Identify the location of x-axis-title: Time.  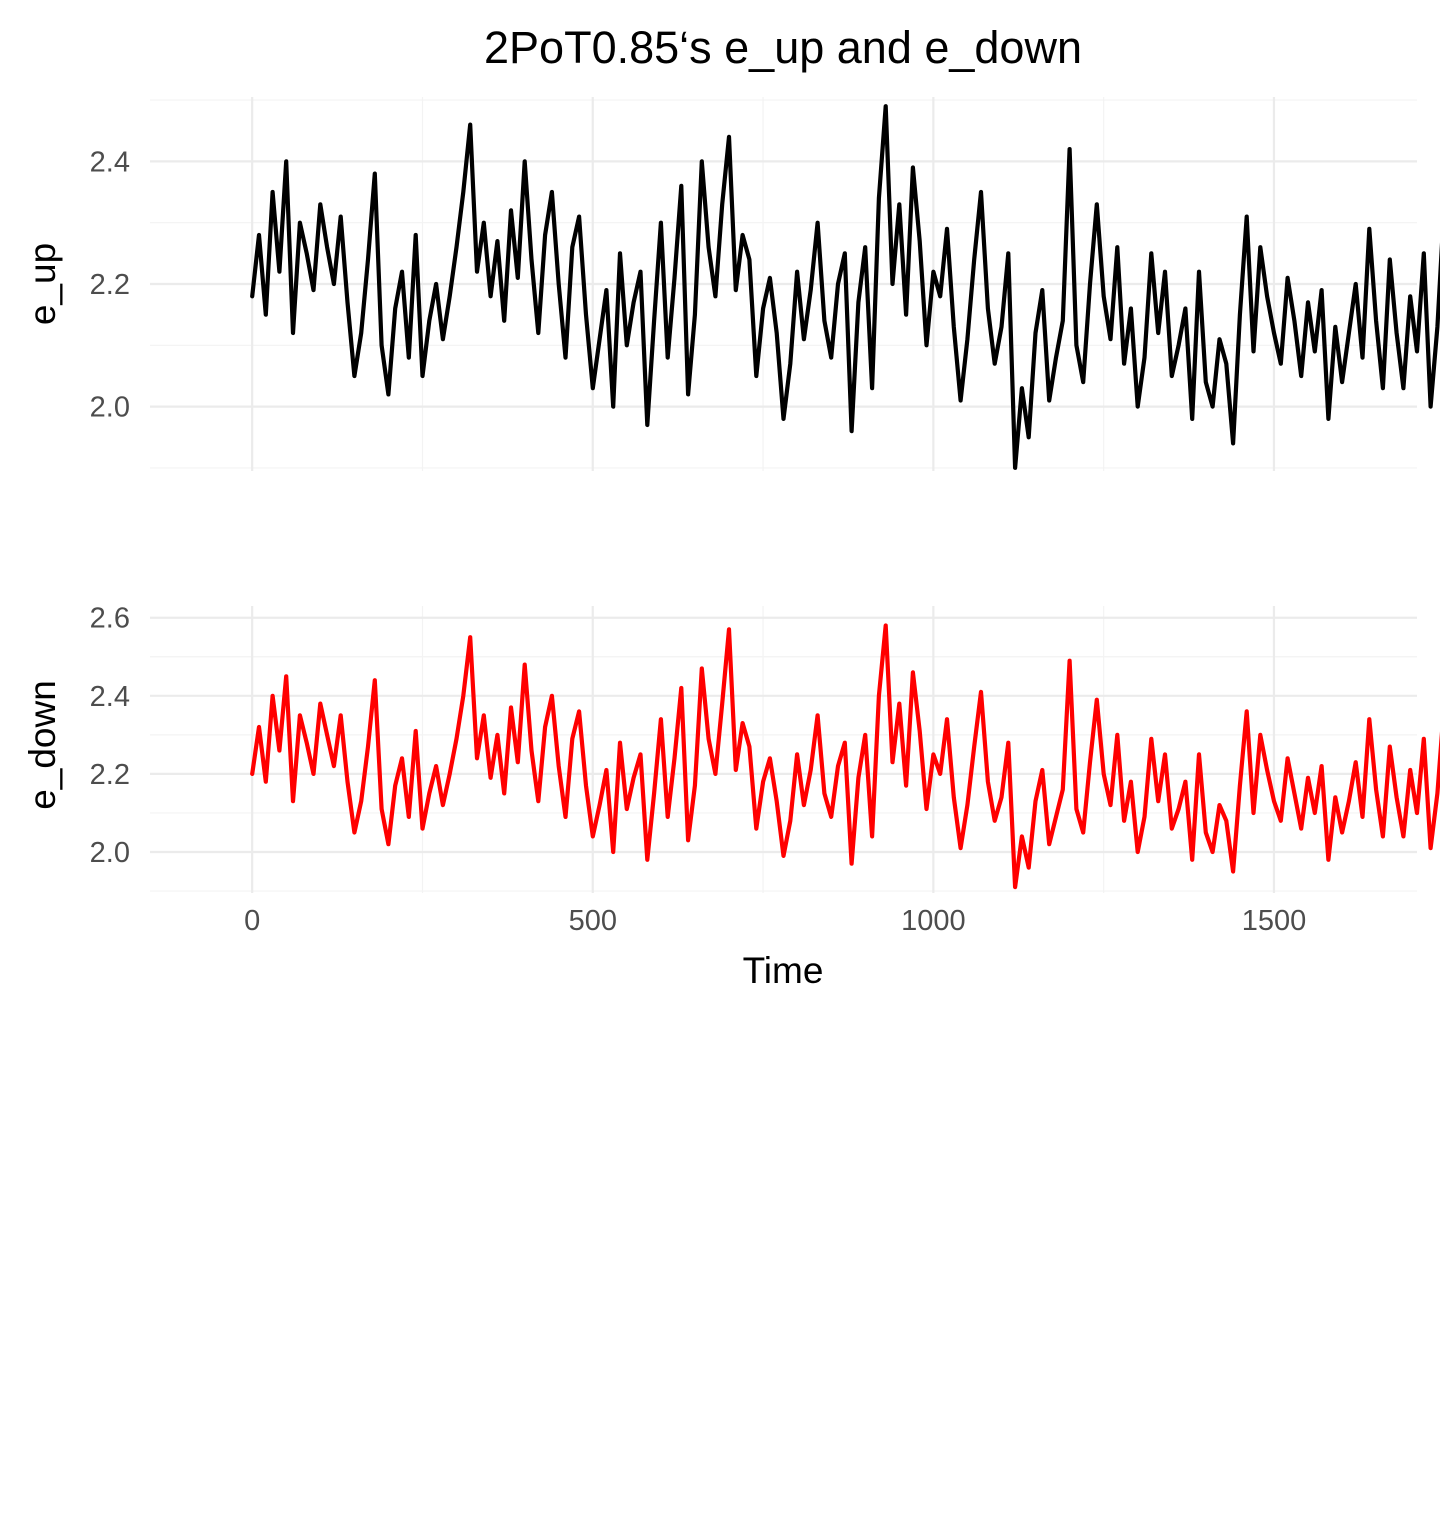
(783, 970).